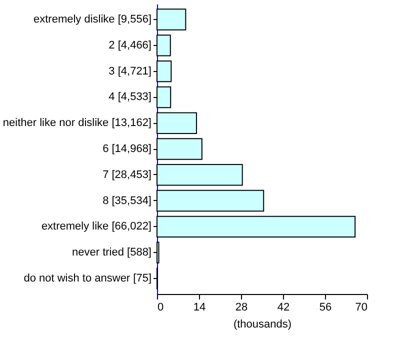 The image size is (400, 342). Describe the element at coordinates (77, 123) in the screenshot. I see `y-tick-label: neither like nor dislike [13,162]` at that location.